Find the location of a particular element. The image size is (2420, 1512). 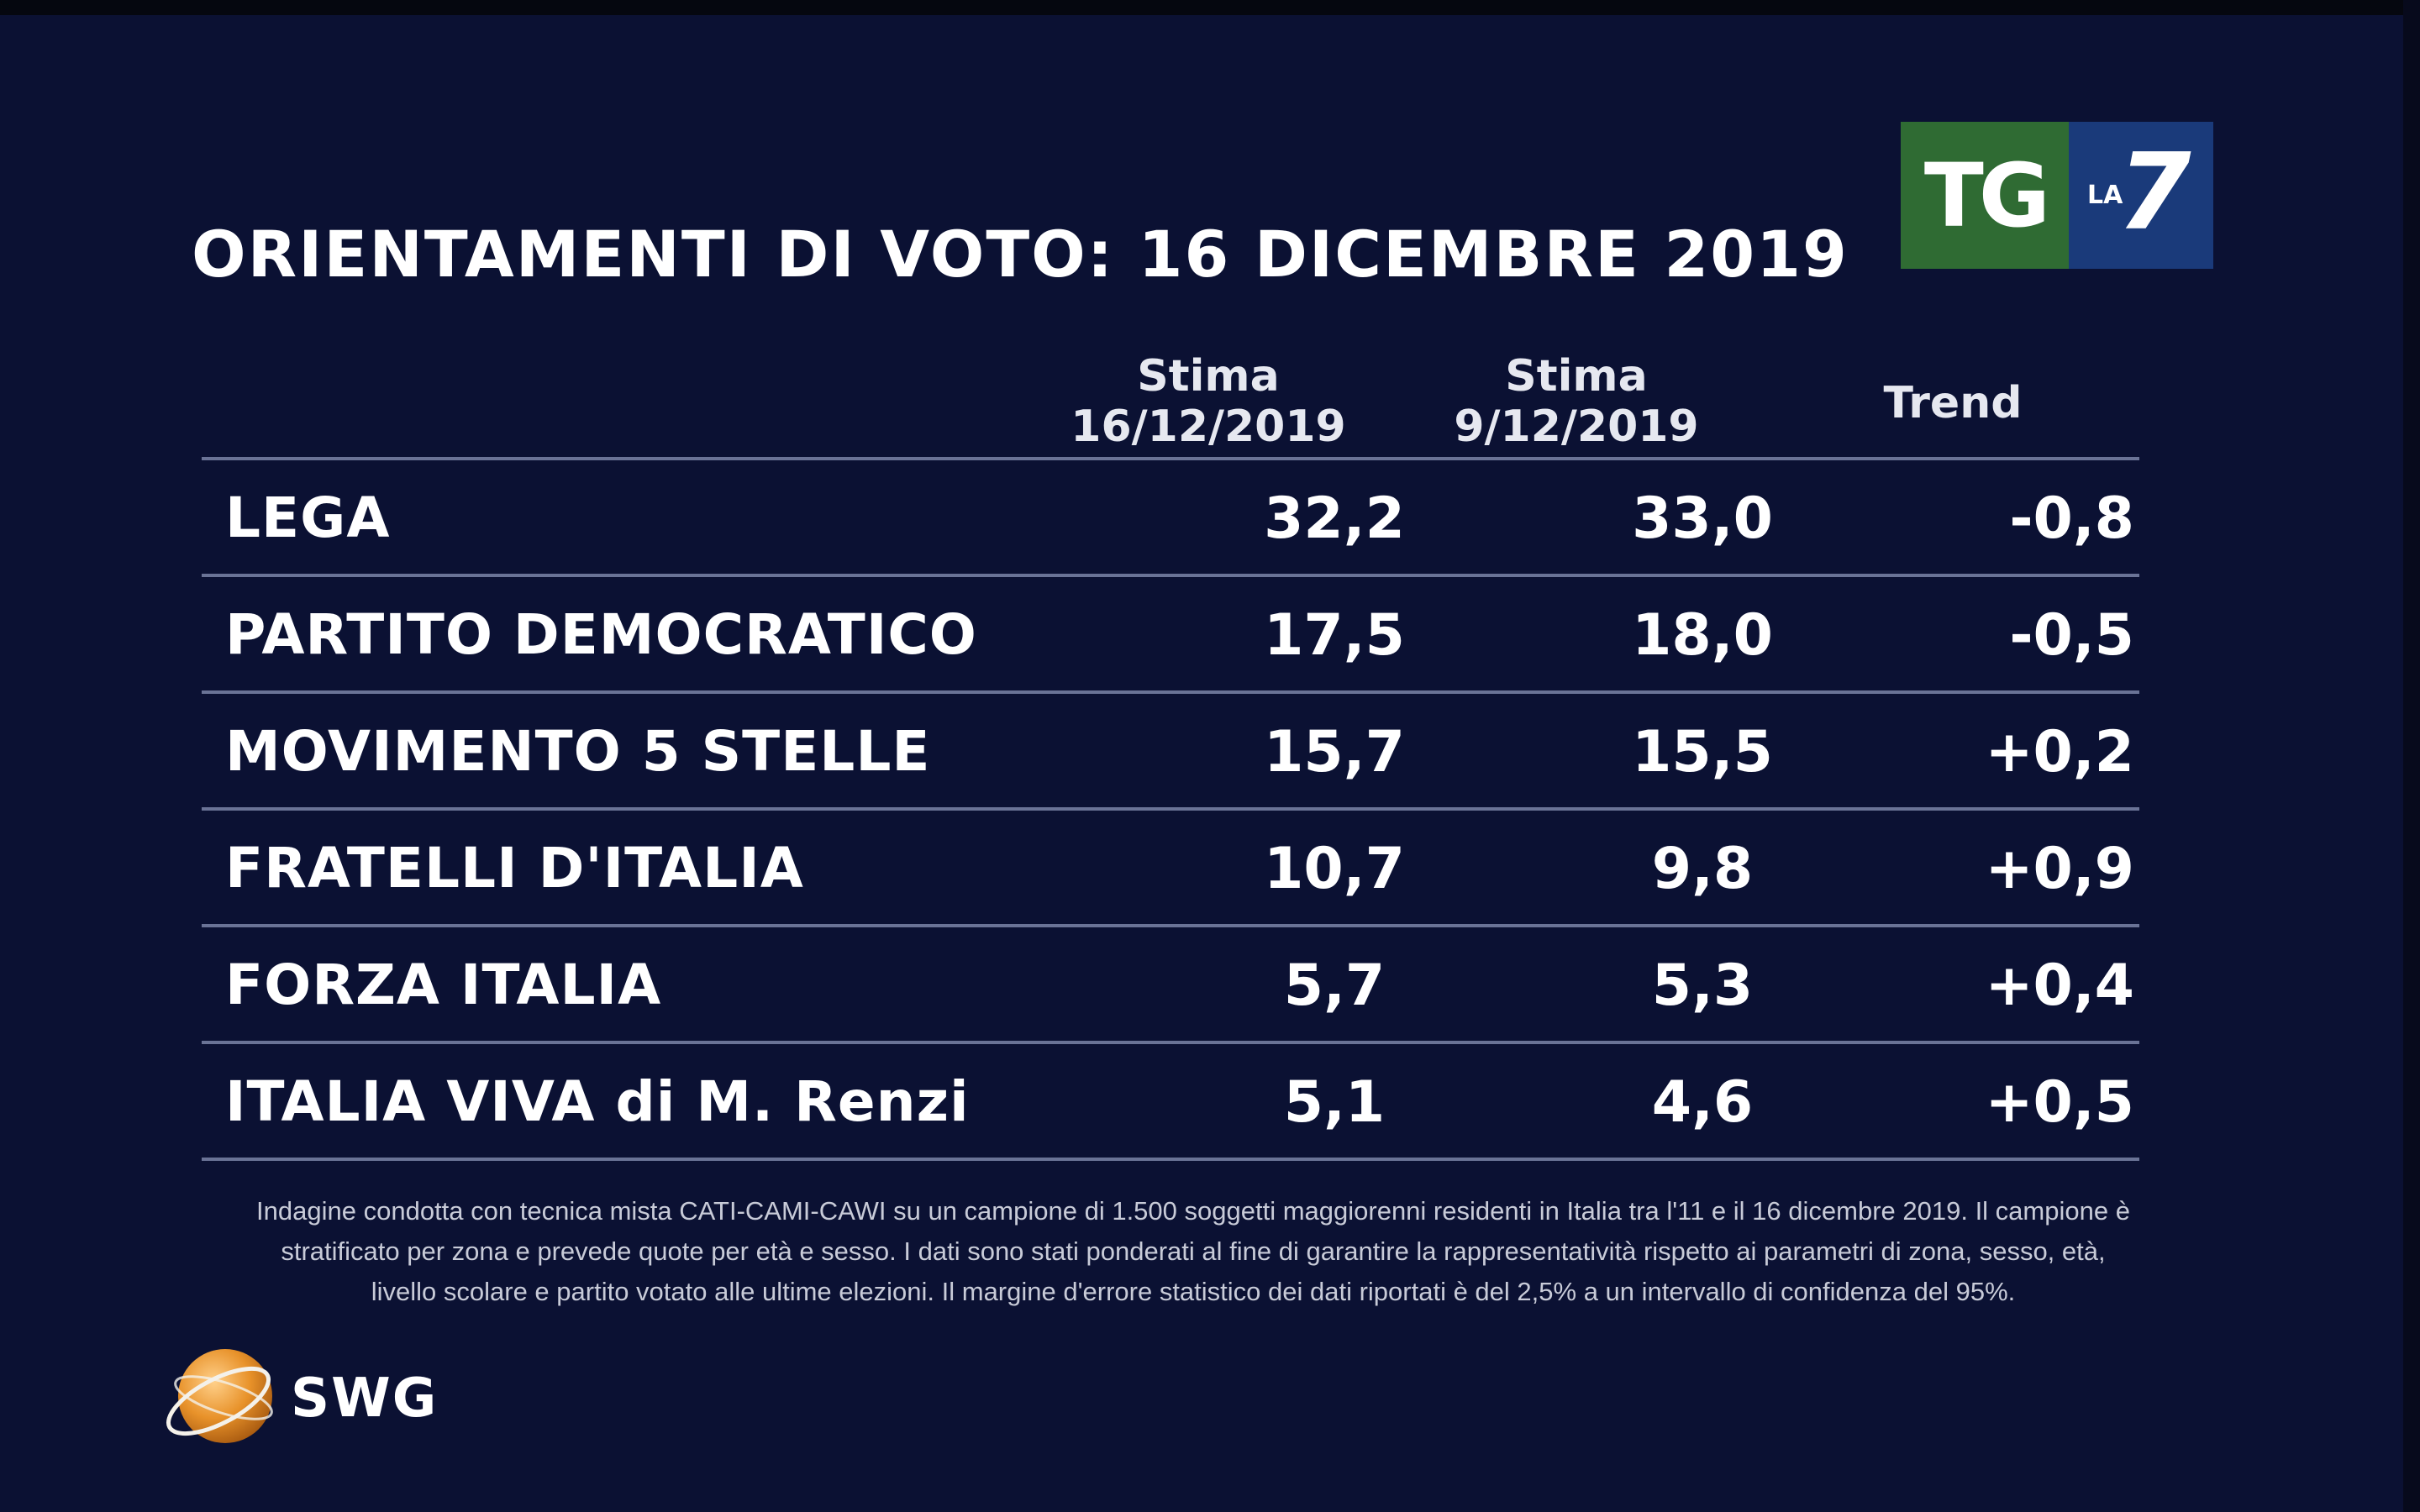

party-name: LEGA is located at coordinates (308, 518).